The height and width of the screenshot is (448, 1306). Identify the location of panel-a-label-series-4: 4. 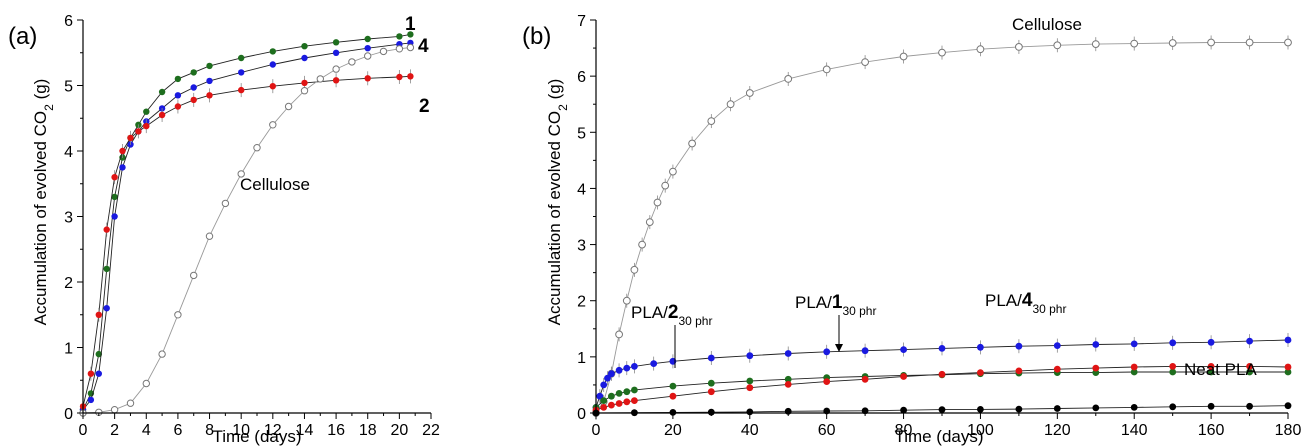
(423, 46).